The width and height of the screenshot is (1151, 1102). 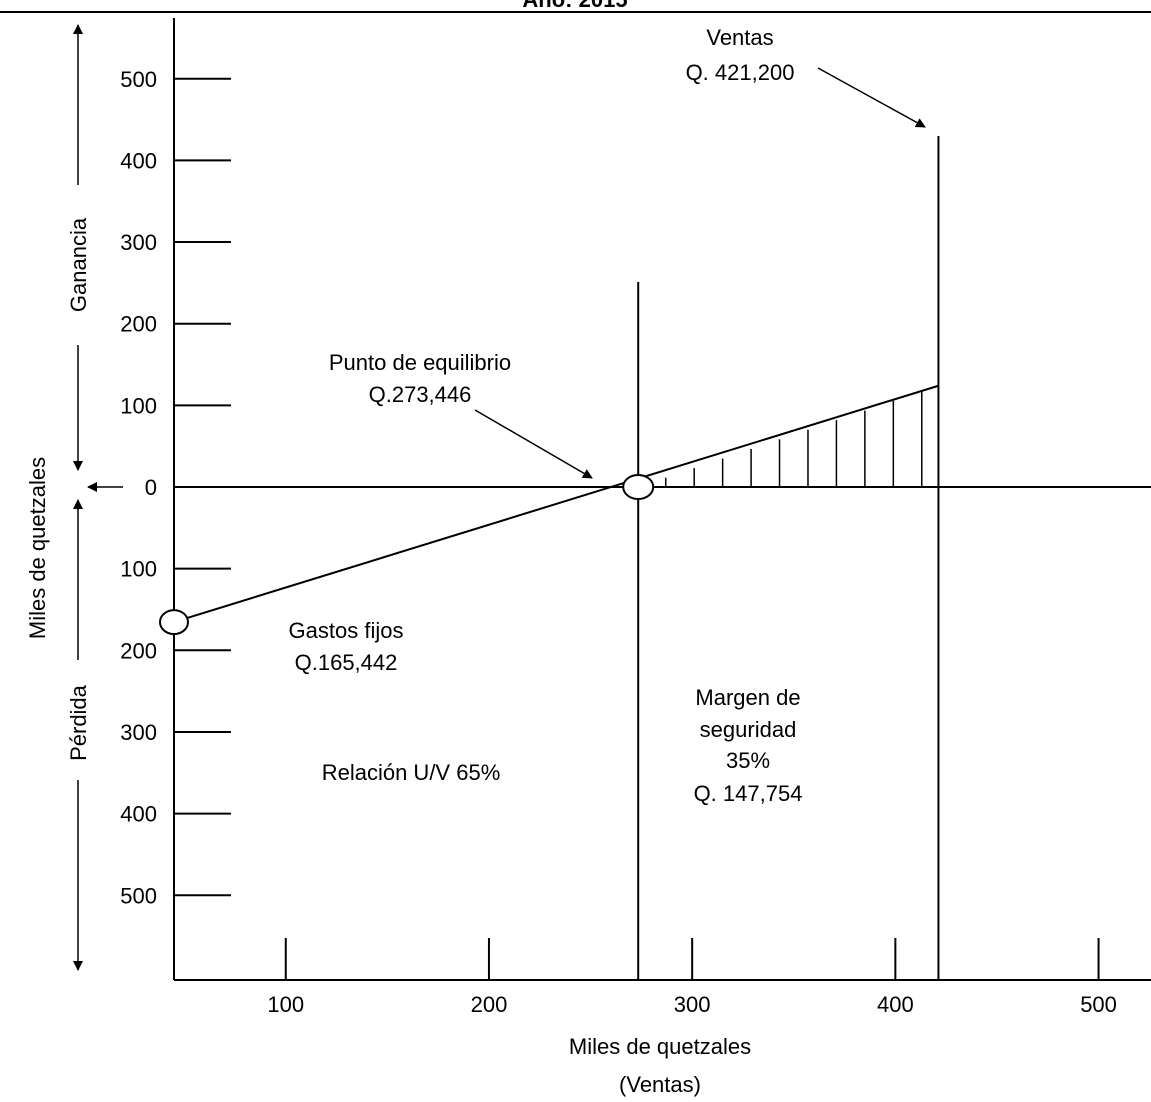 What do you see at coordinates (748, 760) in the screenshot?
I see `margin-pct: 35%` at bounding box center [748, 760].